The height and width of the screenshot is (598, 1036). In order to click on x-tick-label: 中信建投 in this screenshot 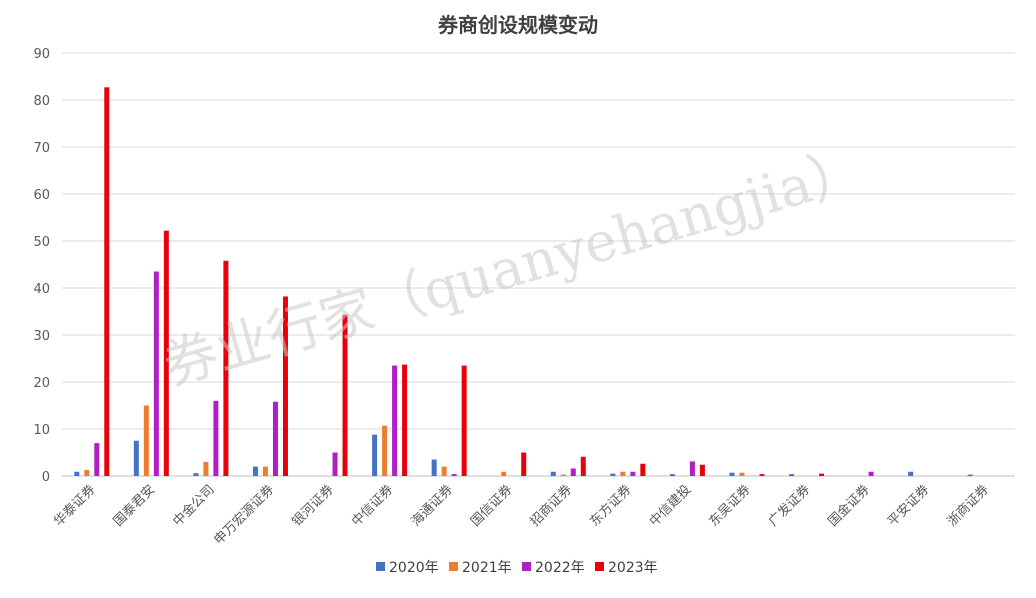, I will do `click(670, 506)`.